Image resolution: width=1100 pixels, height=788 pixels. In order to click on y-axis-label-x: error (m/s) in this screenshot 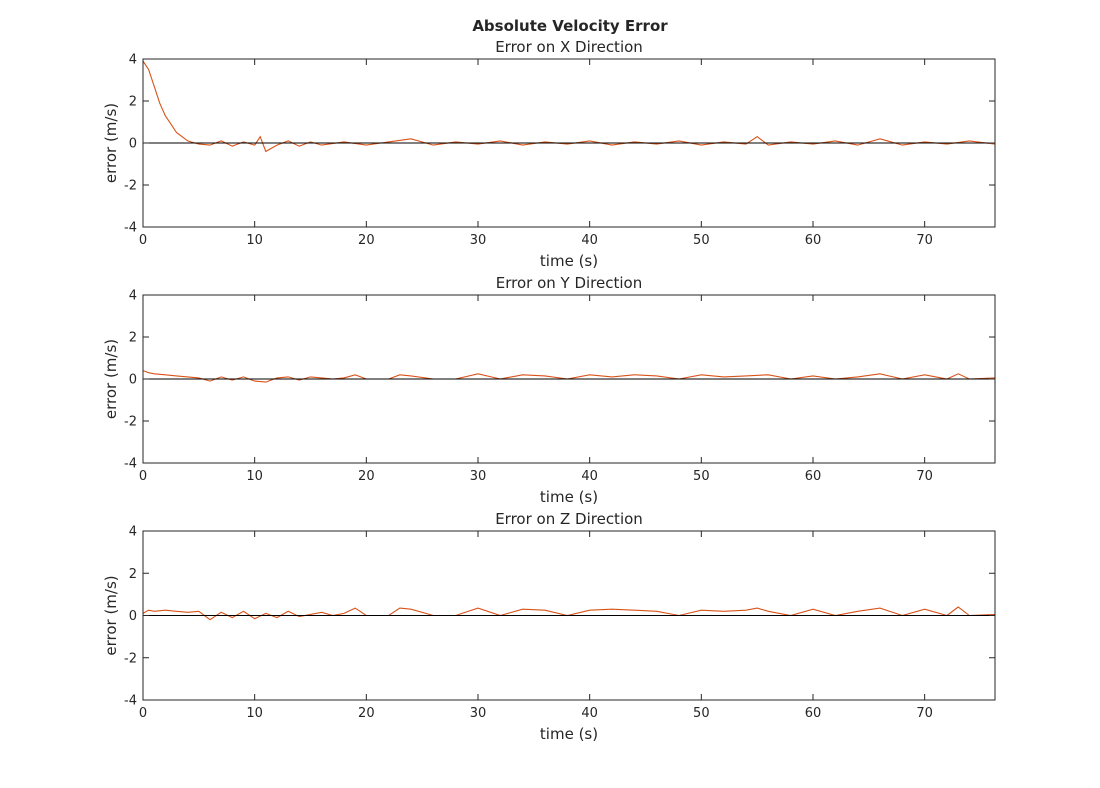, I will do `click(111, 143)`.